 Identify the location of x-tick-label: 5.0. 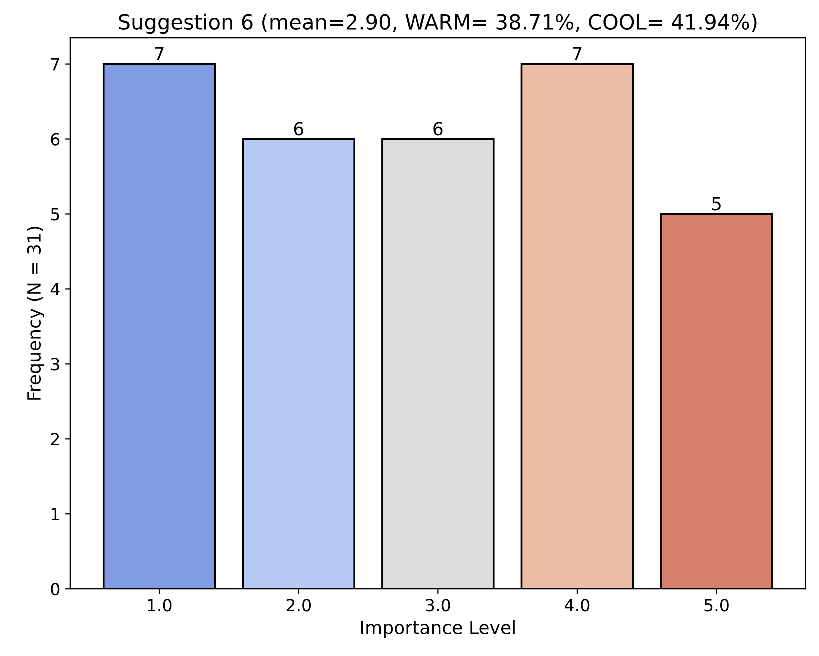
(716, 605).